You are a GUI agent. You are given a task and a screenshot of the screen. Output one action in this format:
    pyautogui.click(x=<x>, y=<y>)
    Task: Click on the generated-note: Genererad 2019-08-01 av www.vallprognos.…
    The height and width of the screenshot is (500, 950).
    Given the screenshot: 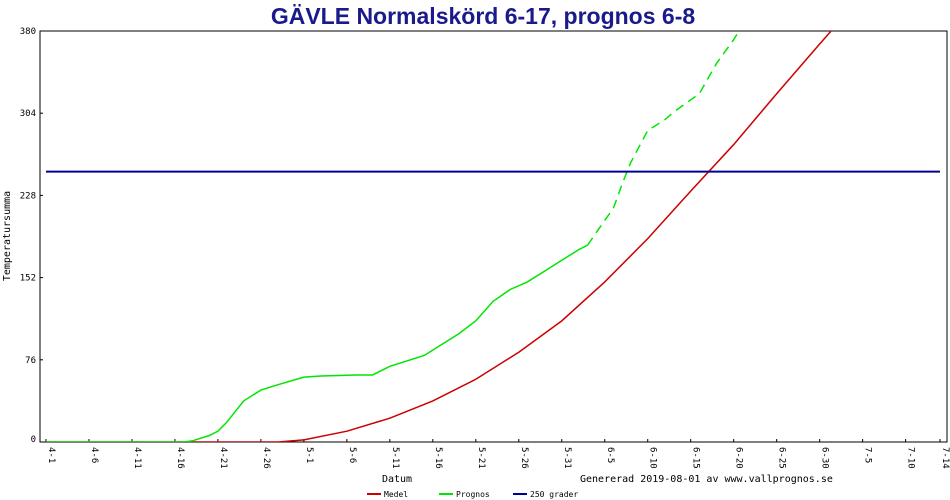 What is the action you would take?
    pyautogui.click(x=706, y=479)
    